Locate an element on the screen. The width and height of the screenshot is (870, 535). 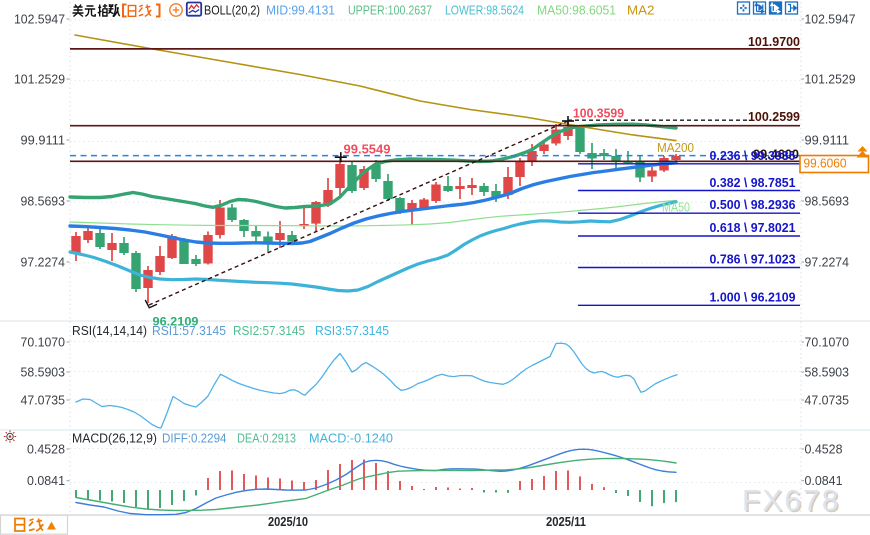
svg-text: 0.618 \ 97.8021 is located at coordinates (753, 227).